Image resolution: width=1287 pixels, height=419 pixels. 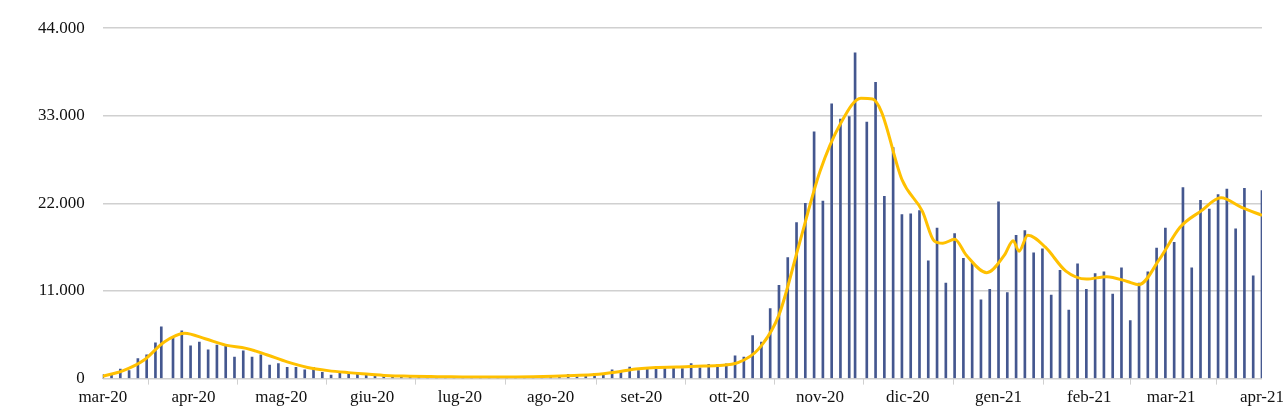 I want to click on x-tick-label: apr-20, so click(x=193, y=397).